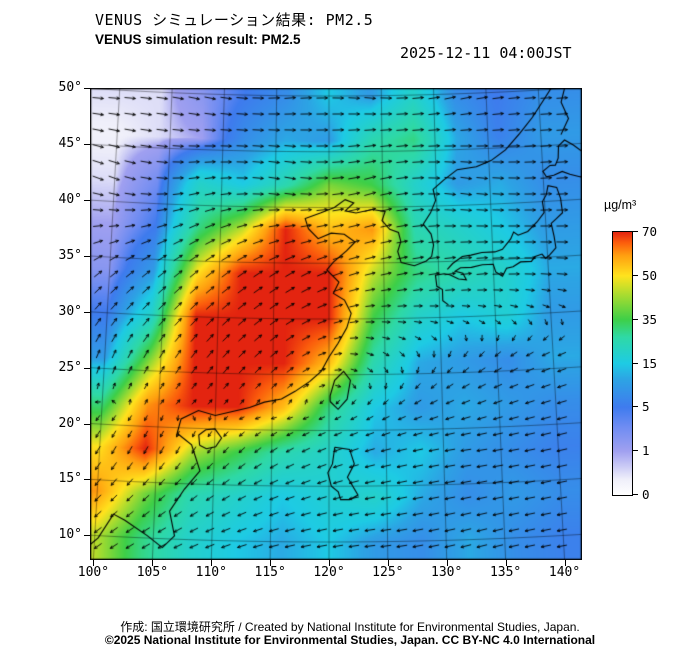 The width and height of the screenshot is (700, 649). I want to click on lon-tick-label: 115°, so click(270, 572).